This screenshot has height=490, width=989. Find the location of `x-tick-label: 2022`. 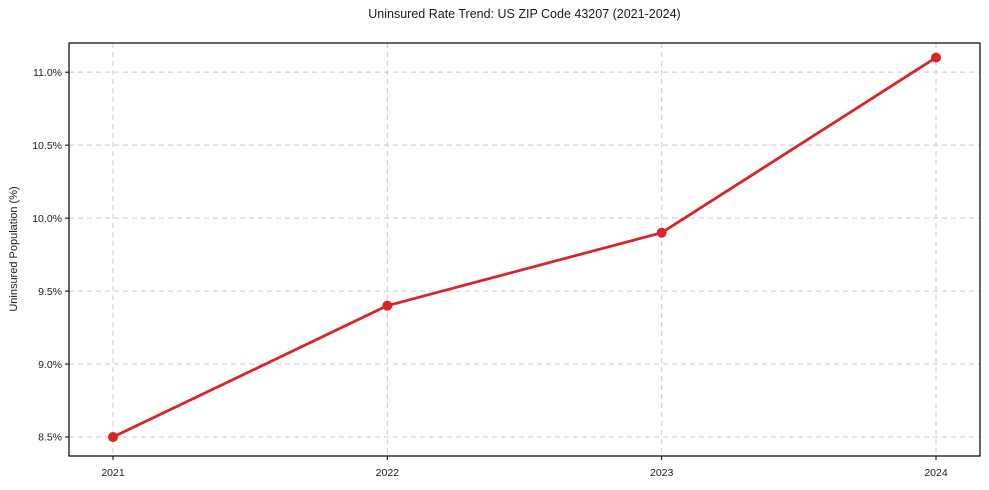

x-tick-label: 2022 is located at coordinates (388, 473).